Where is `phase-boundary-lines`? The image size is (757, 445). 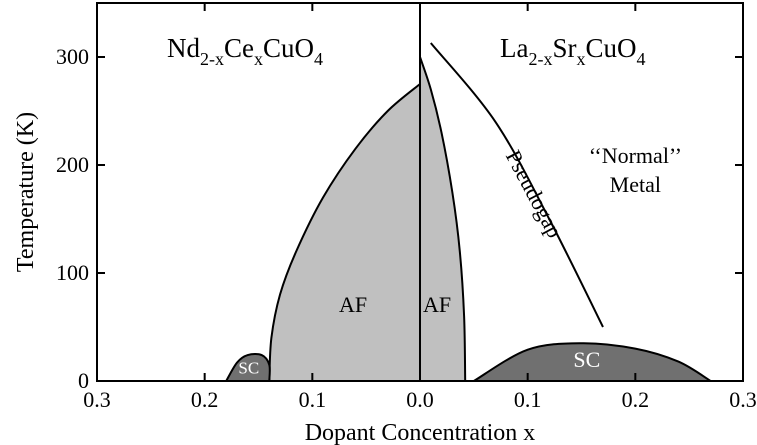 phase-boundary-lines is located at coordinates (517, 185).